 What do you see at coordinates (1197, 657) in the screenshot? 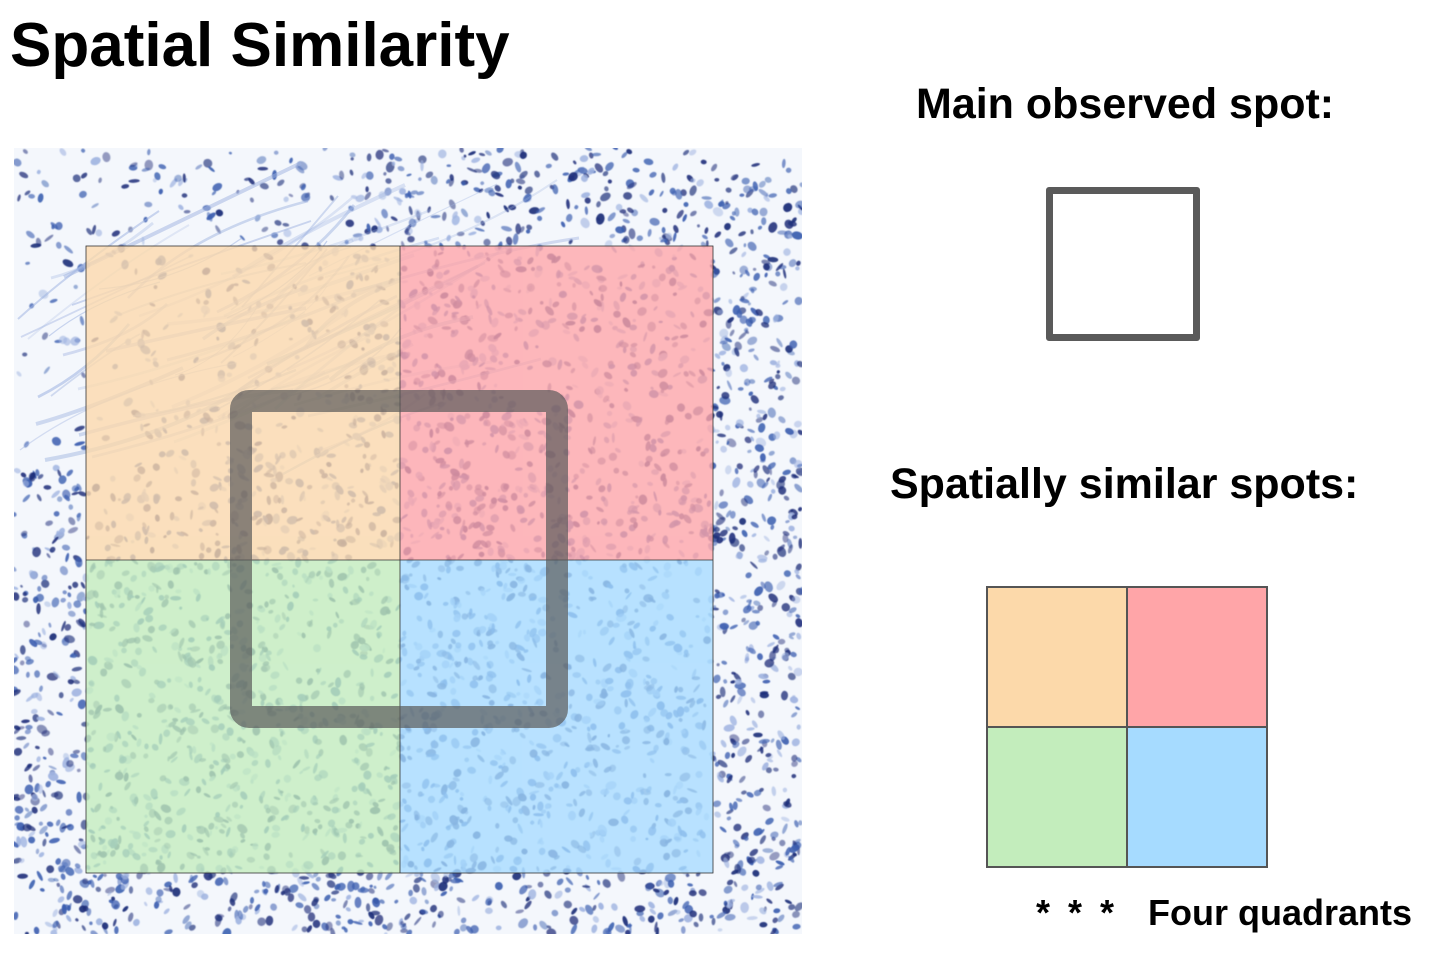
I see `legend-cell-top-right` at bounding box center [1197, 657].